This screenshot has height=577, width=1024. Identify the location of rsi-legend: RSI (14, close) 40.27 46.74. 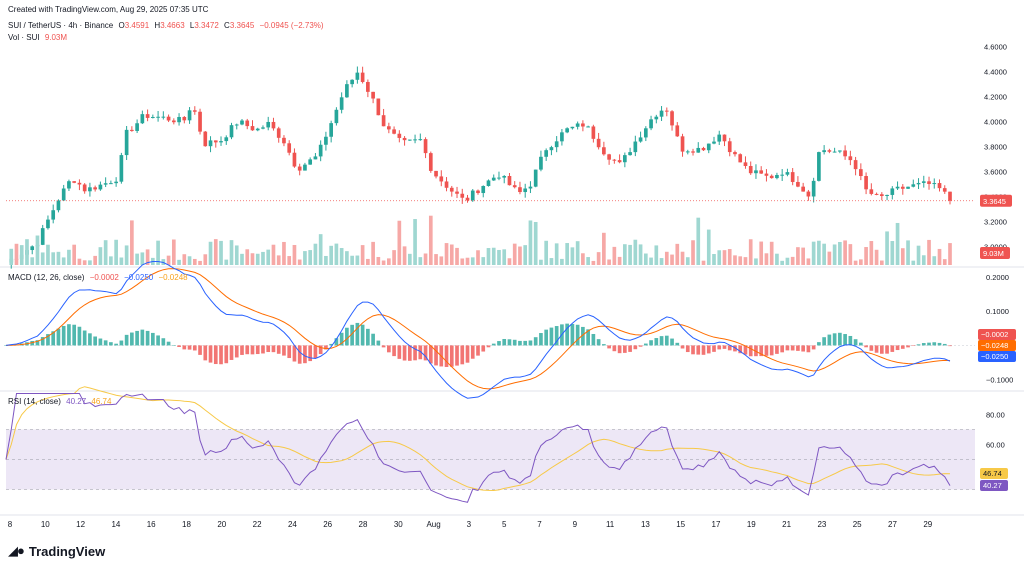
(61, 401).